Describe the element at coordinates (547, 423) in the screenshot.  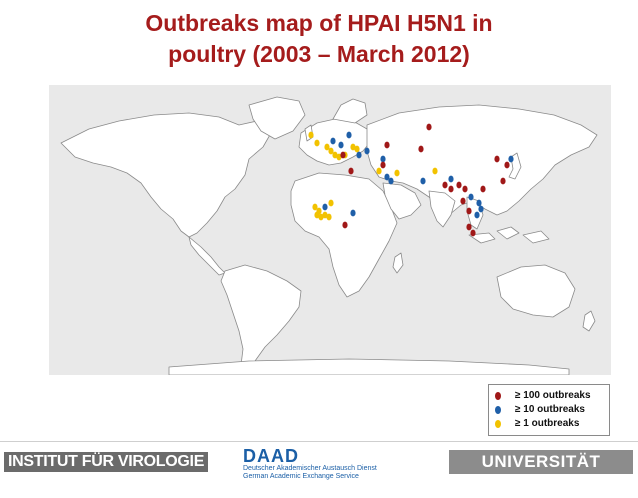
I see `legend-label-1: ≥ 1 outbreaks` at that location.